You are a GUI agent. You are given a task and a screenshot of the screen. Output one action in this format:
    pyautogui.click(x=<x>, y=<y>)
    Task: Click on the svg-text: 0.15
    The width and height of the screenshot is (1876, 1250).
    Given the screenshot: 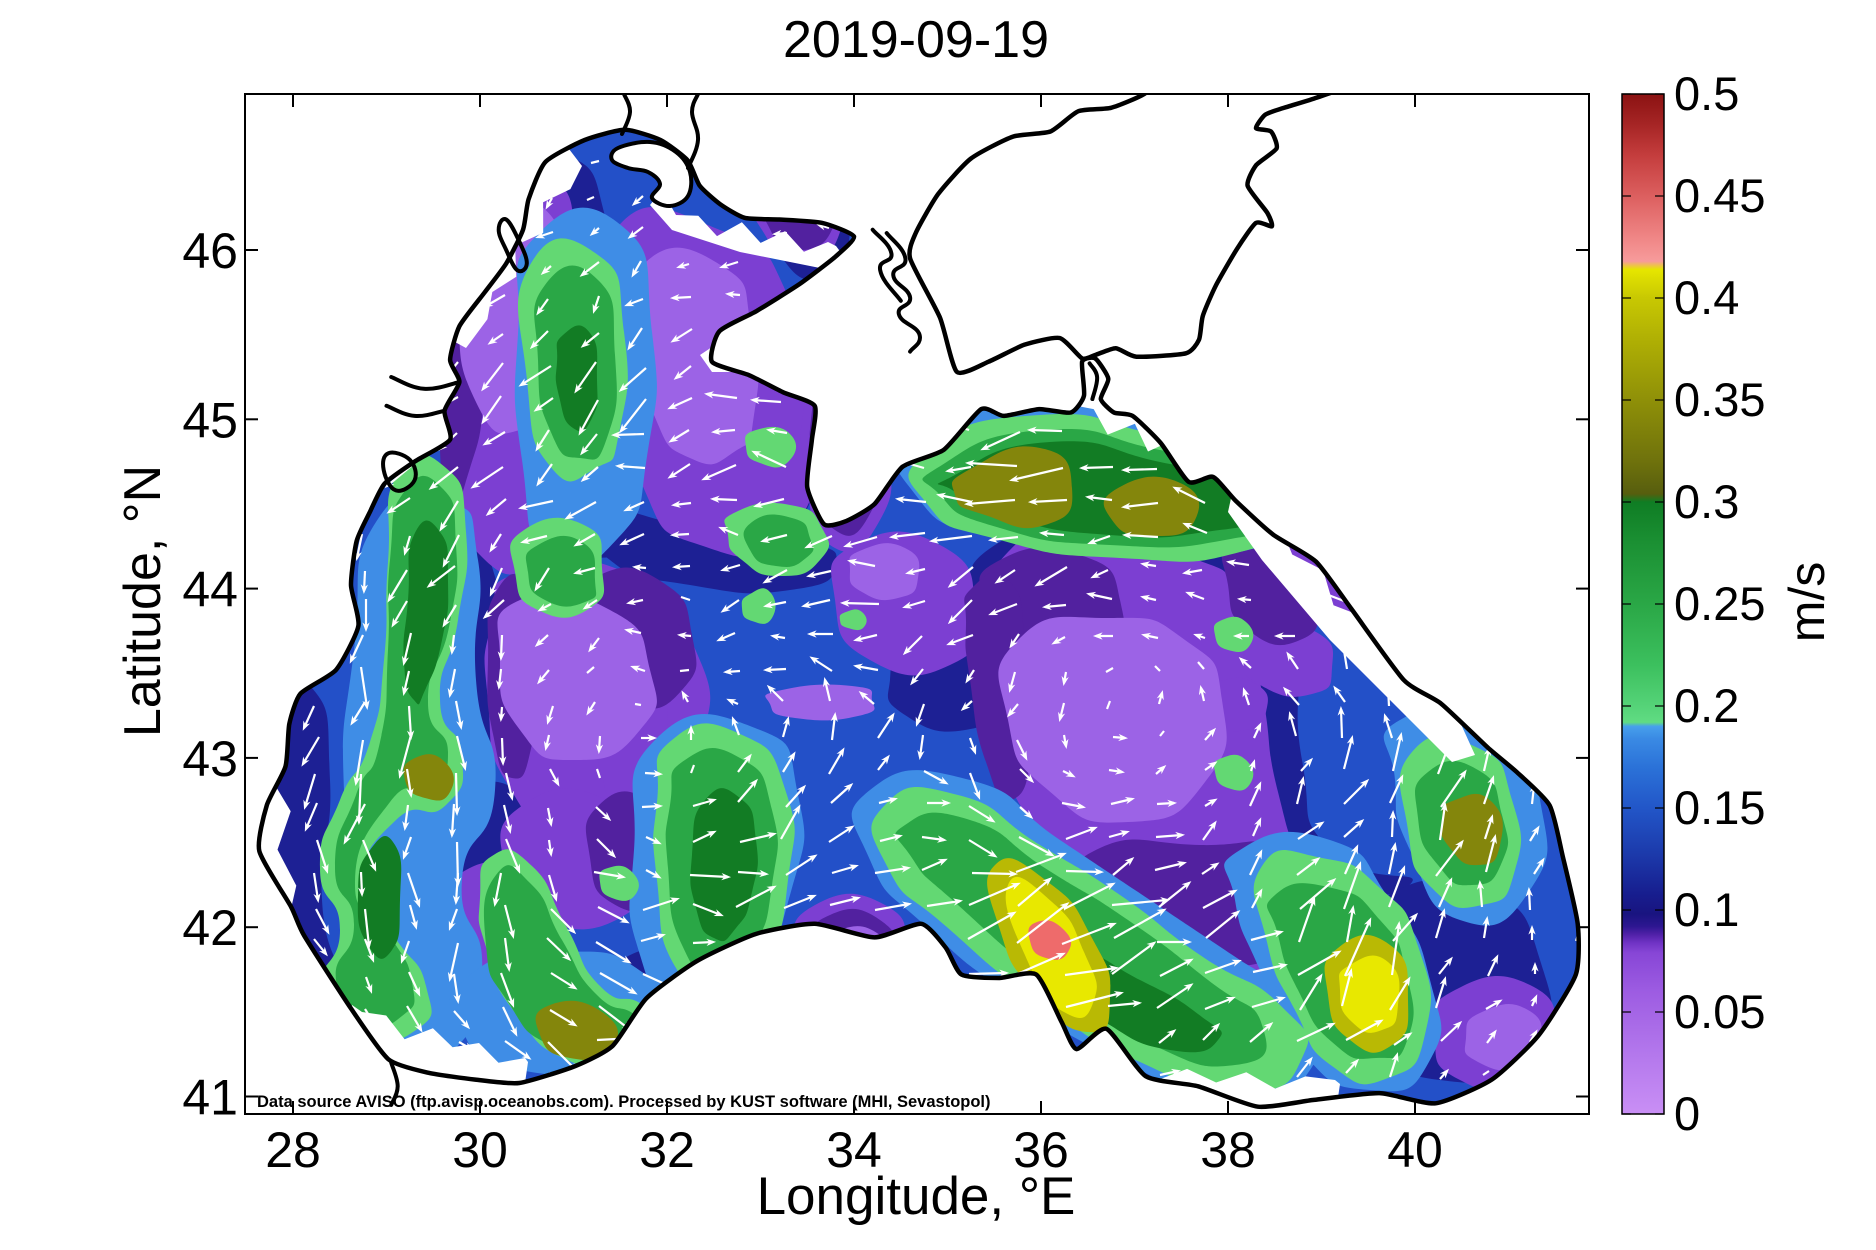 What is the action you would take?
    pyautogui.click(x=1719, y=807)
    